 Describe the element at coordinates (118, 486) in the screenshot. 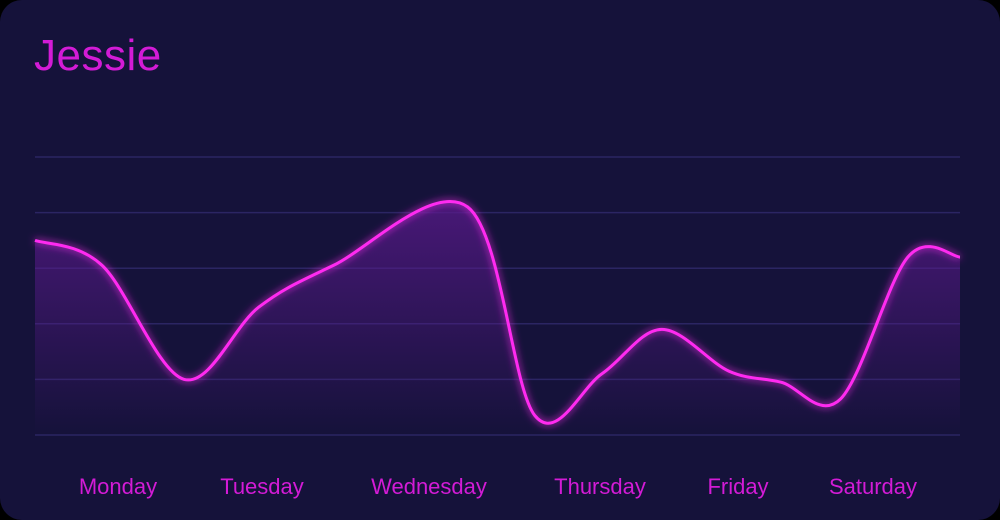

I see `x-tick-label-monday: Monday` at that location.